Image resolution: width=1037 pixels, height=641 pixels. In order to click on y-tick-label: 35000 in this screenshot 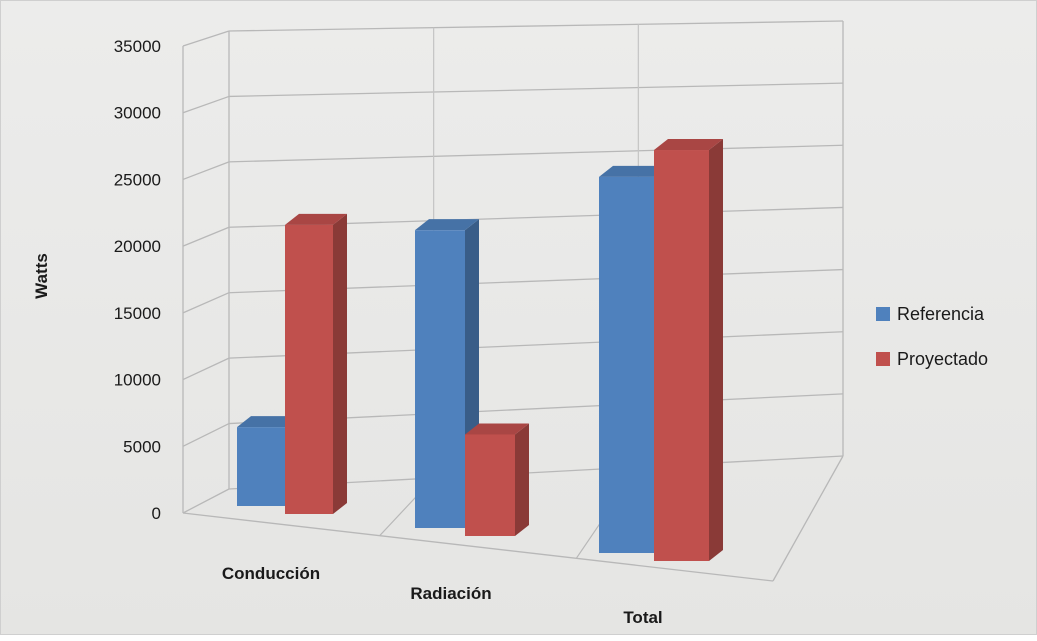, I will do `click(137, 46)`.